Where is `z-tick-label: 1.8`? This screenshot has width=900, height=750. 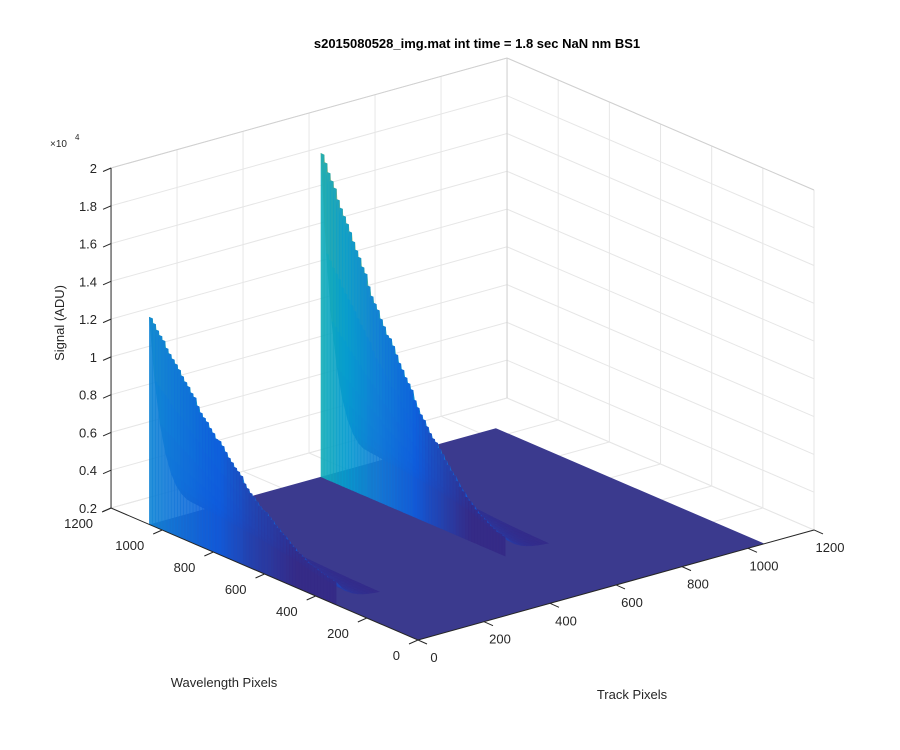 z-tick-label: 1.8 is located at coordinates (88, 206).